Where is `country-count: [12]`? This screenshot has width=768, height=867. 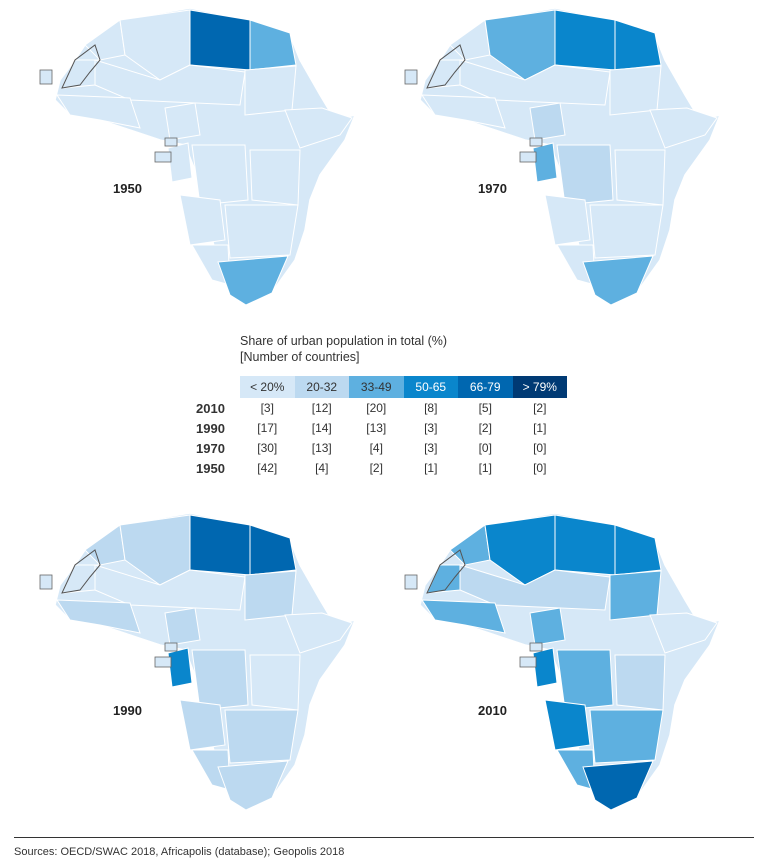 country-count: [12] is located at coordinates (321, 408).